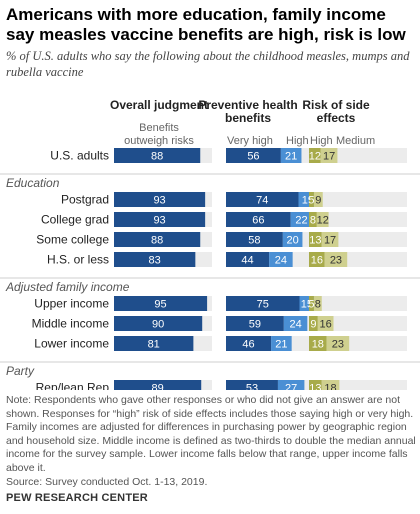 Image resolution: width=420 pixels, height=514 pixels. I want to click on value-benefits-outweigh: 81, so click(154, 345).